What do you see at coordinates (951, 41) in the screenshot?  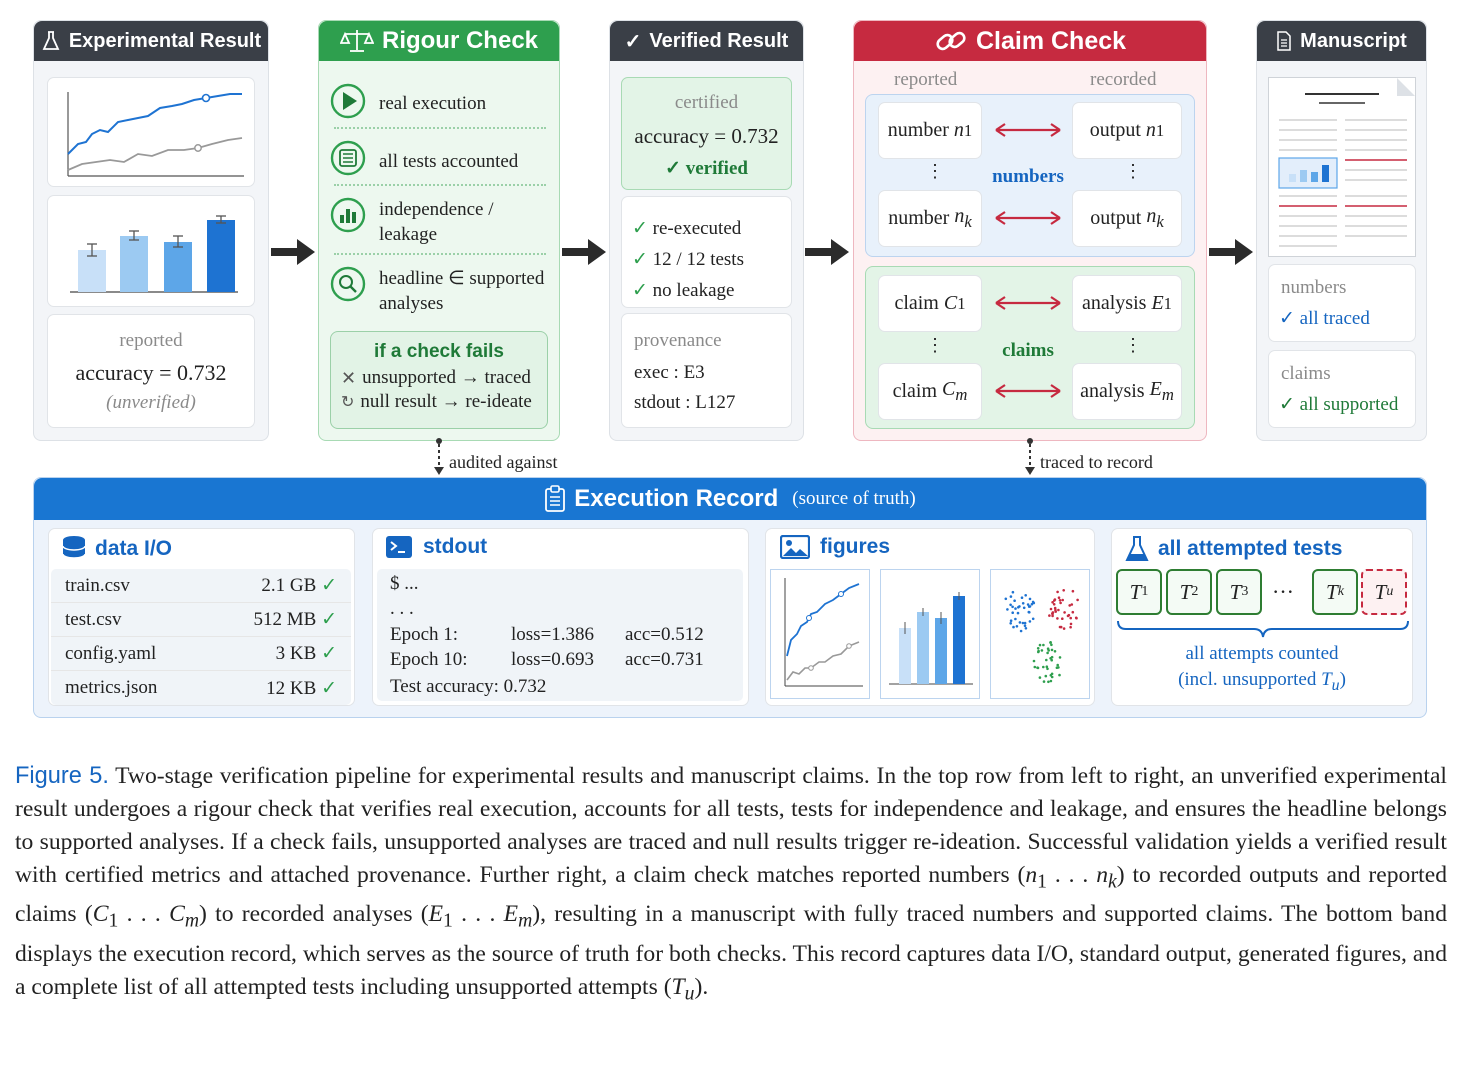 I see `link-icon` at bounding box center [951, 41].